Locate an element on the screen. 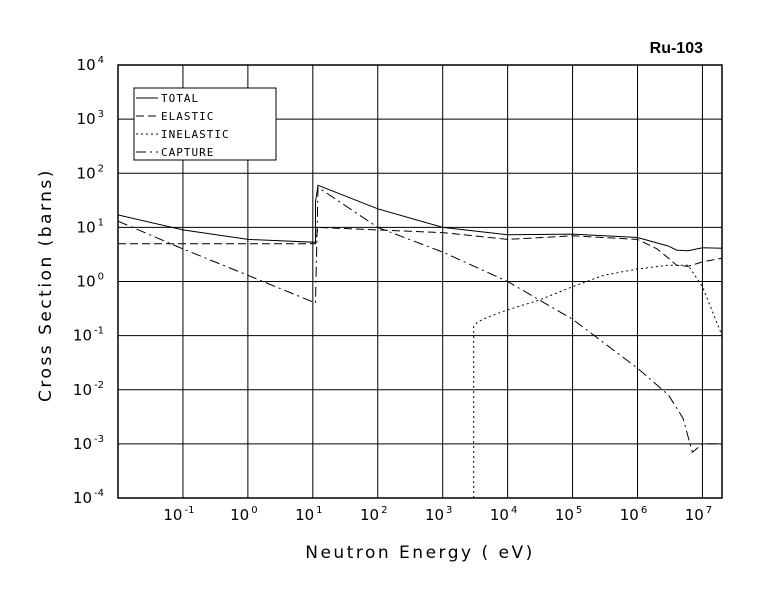 Image resolution: width=780 pixels, height=590 pixels. y-tick-label: 10 -1 is located at coordinates (88, 335).